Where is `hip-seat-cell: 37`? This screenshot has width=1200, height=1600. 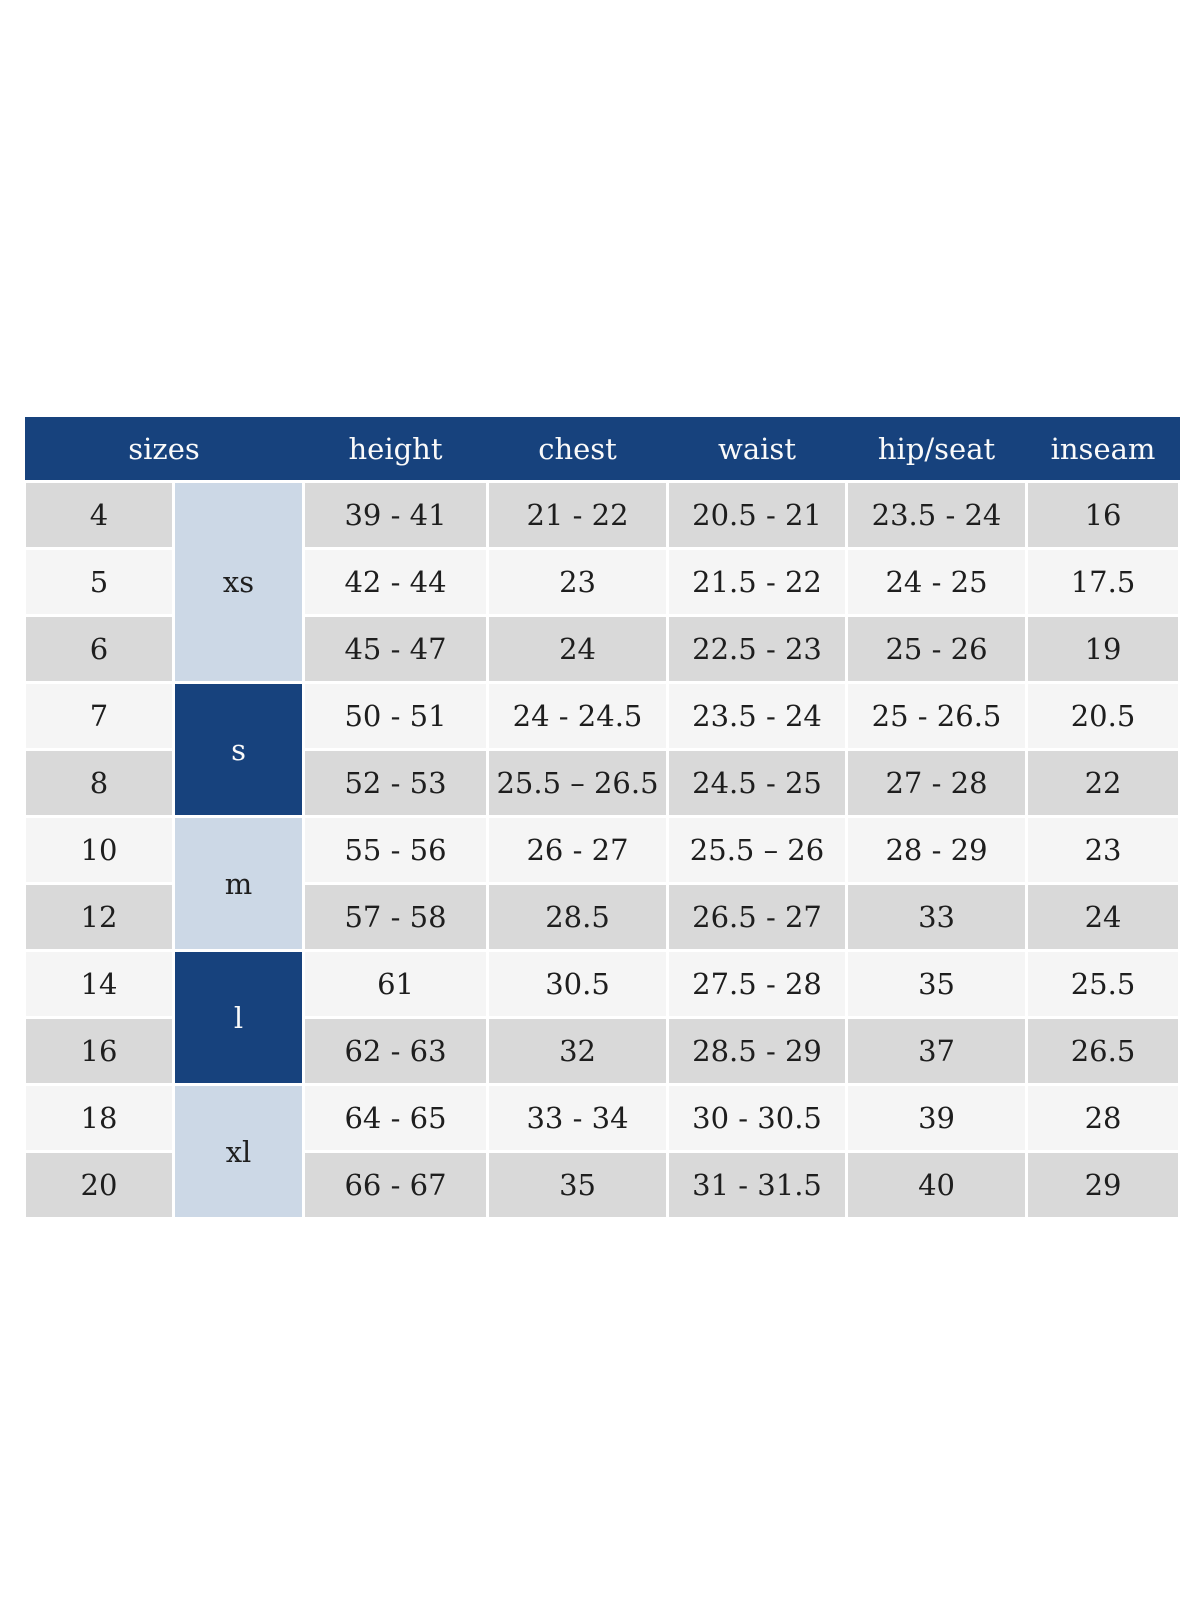
hip-seat-cell: 37 is located at coordinates (937, 1051).